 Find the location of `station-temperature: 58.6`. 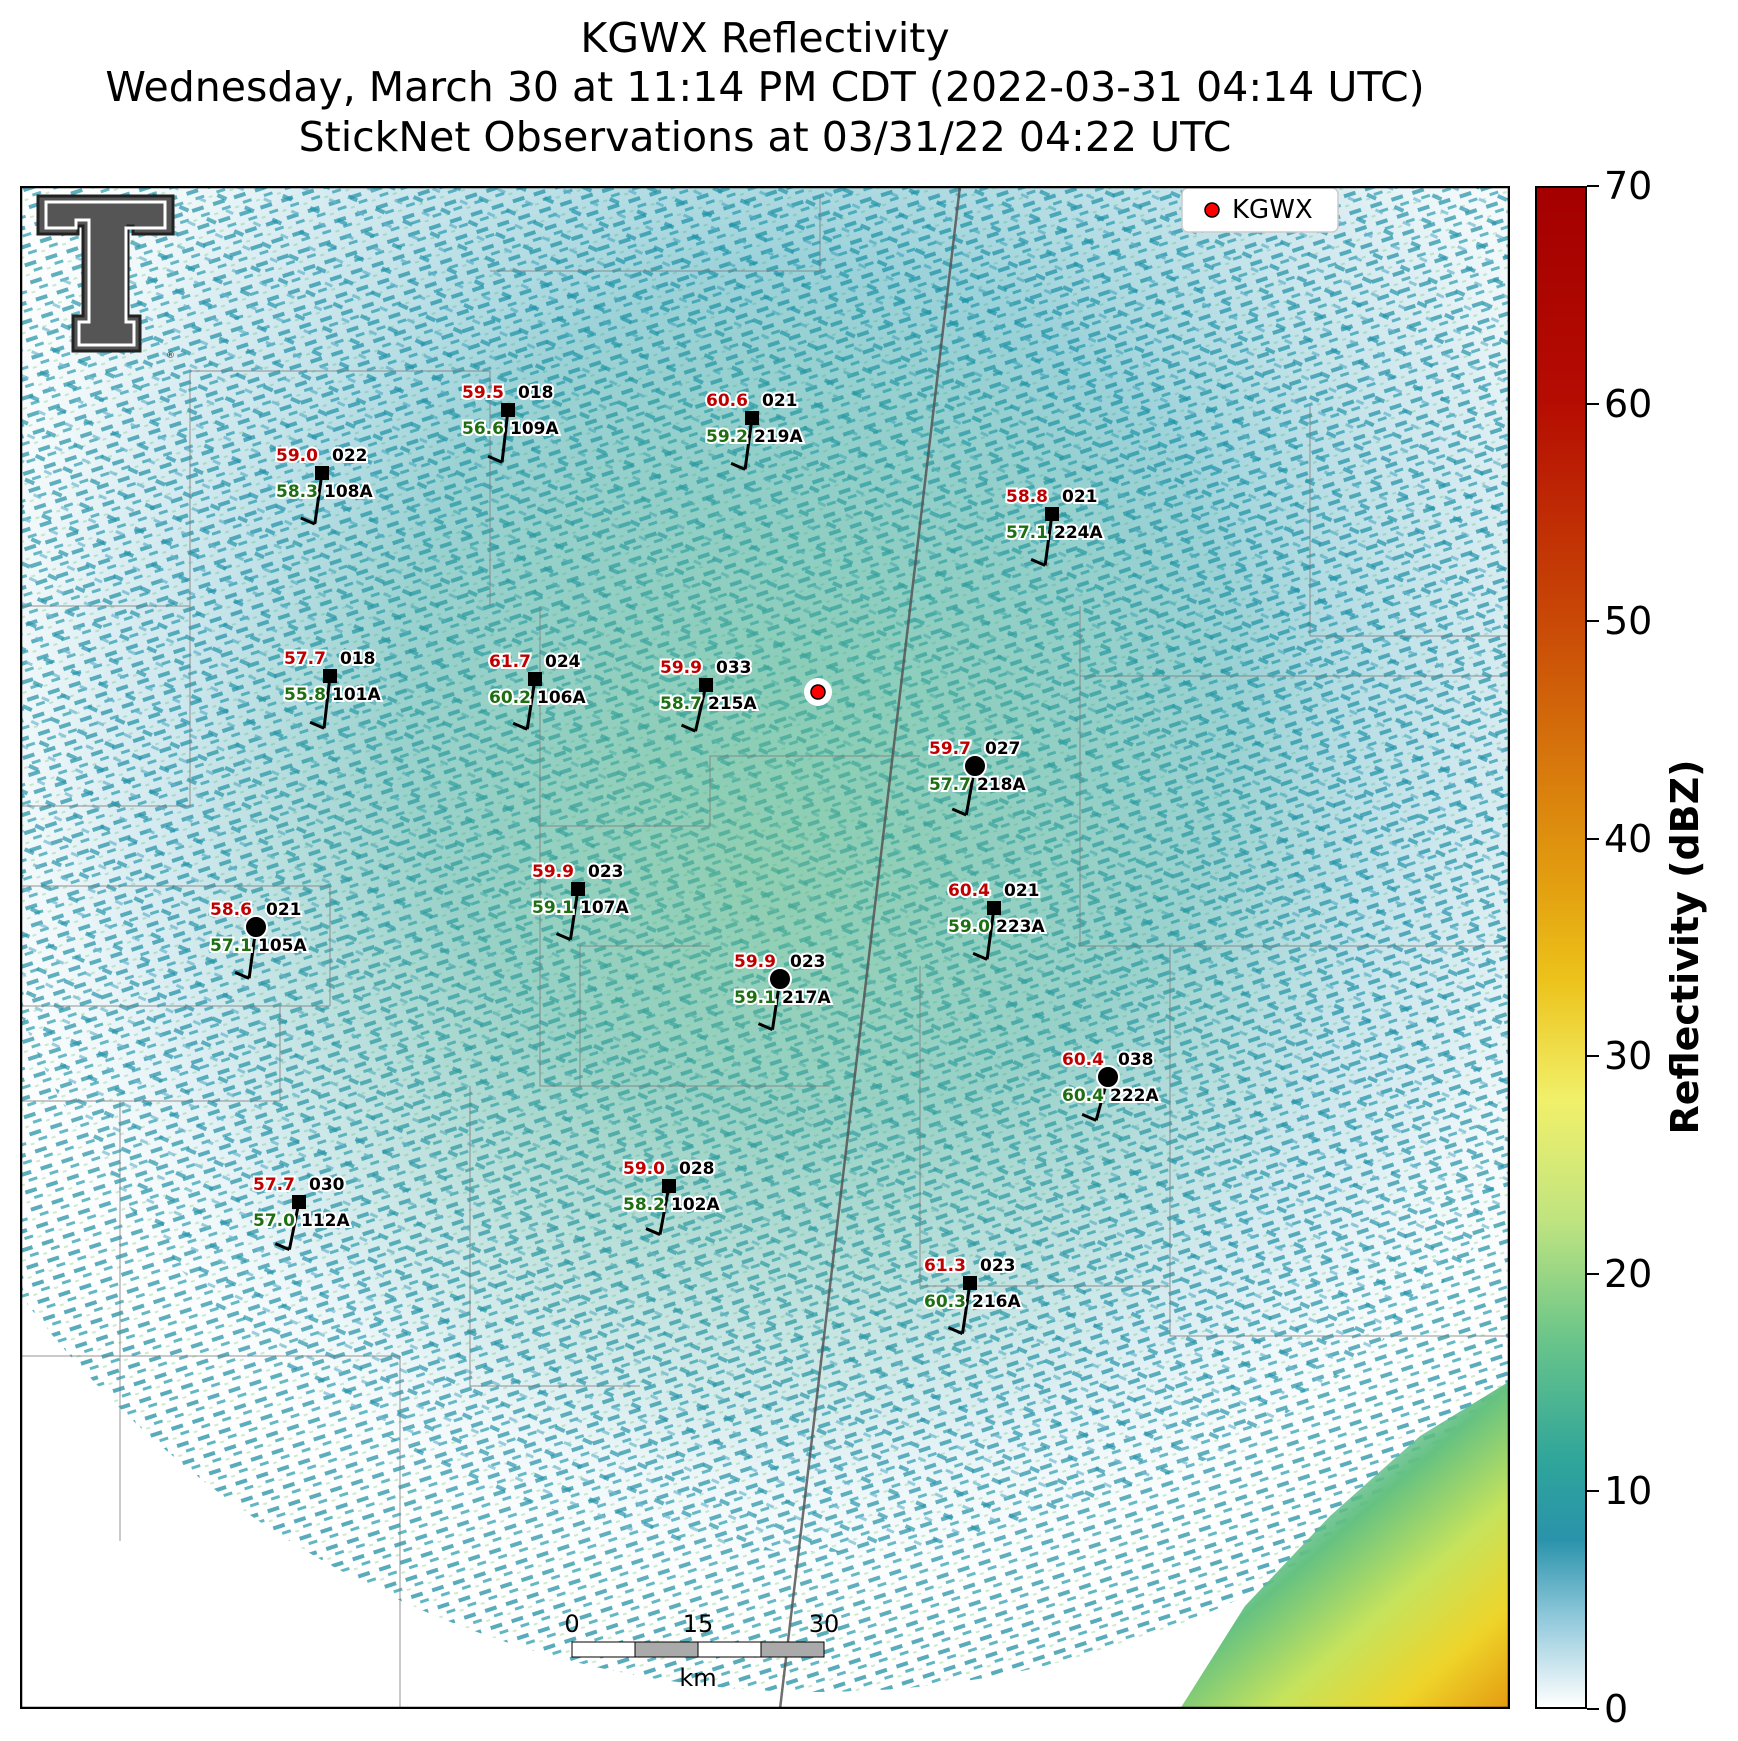

station-temperature: 58.6 is located at coordinates (231, 910).